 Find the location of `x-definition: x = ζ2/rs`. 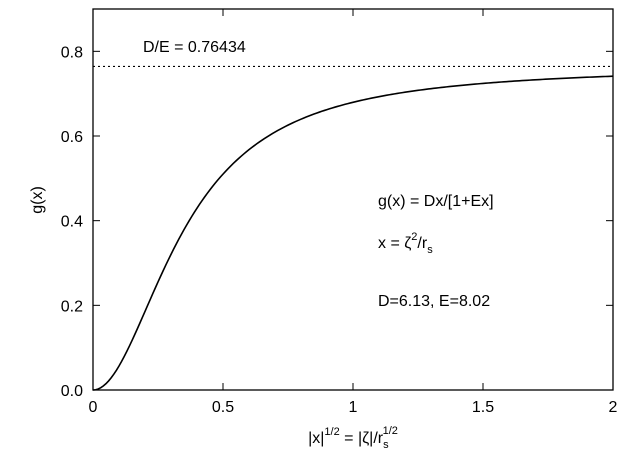

x-definition: x = ζ2/rs is located at coordinates (405, 243).